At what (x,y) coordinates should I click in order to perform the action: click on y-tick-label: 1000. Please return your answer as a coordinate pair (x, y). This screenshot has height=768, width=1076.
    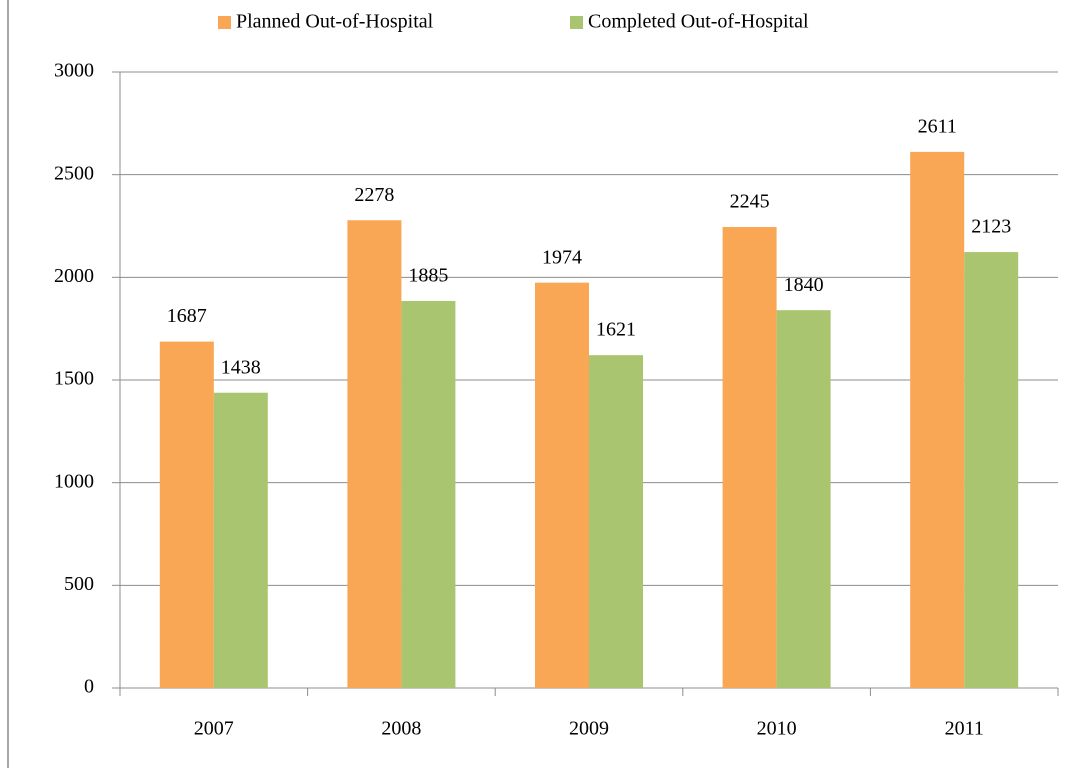
    Looking at the image, I should click on (74, 481).